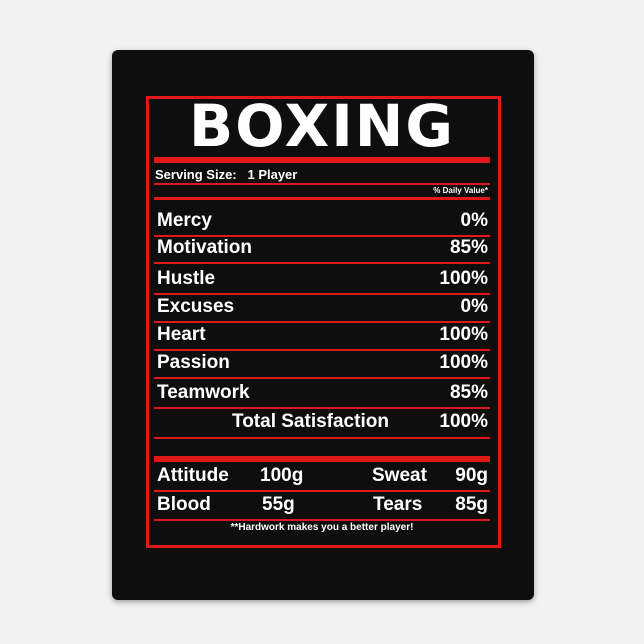  Describe the element at coordinates (184, 220) in the screenshot. I see `nutrient-label: Mercy` at that location.